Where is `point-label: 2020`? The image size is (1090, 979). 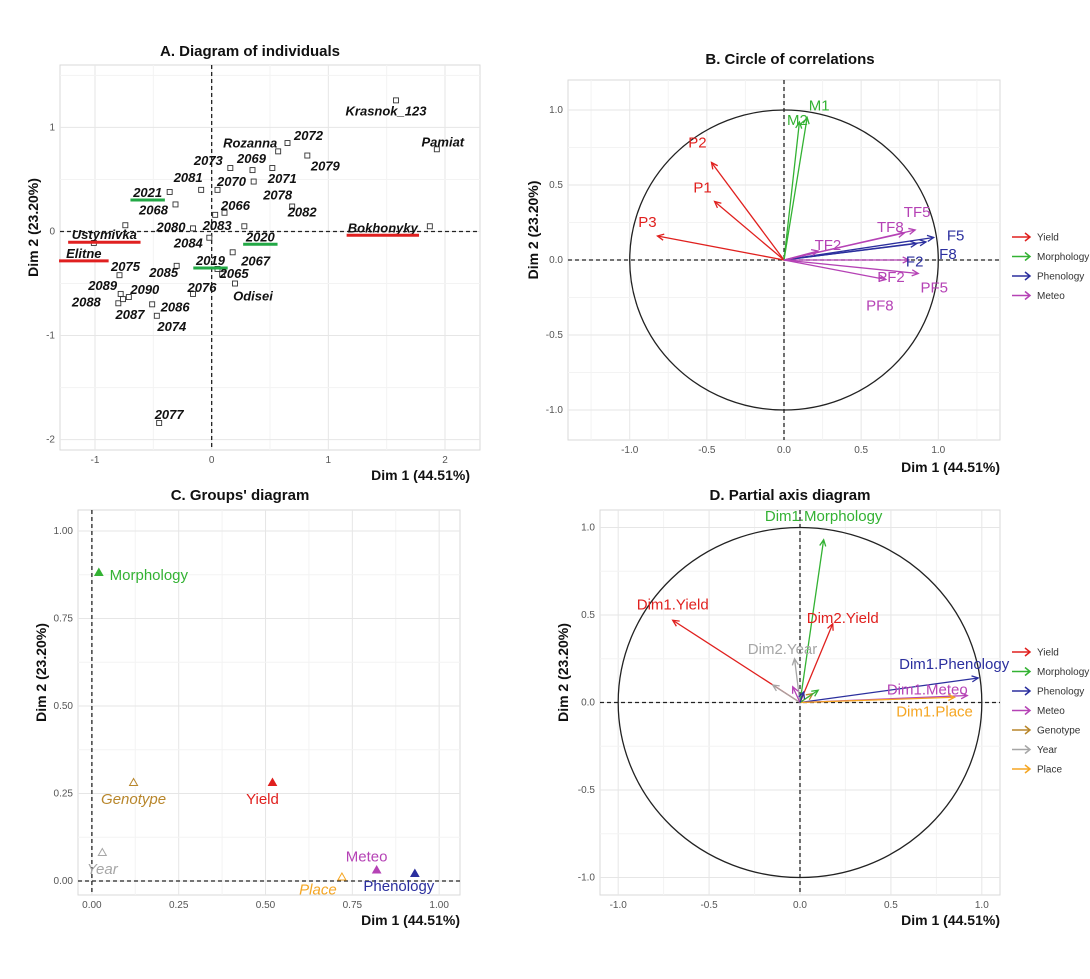
point-label: 2020 is located at coordinates (260, 236).